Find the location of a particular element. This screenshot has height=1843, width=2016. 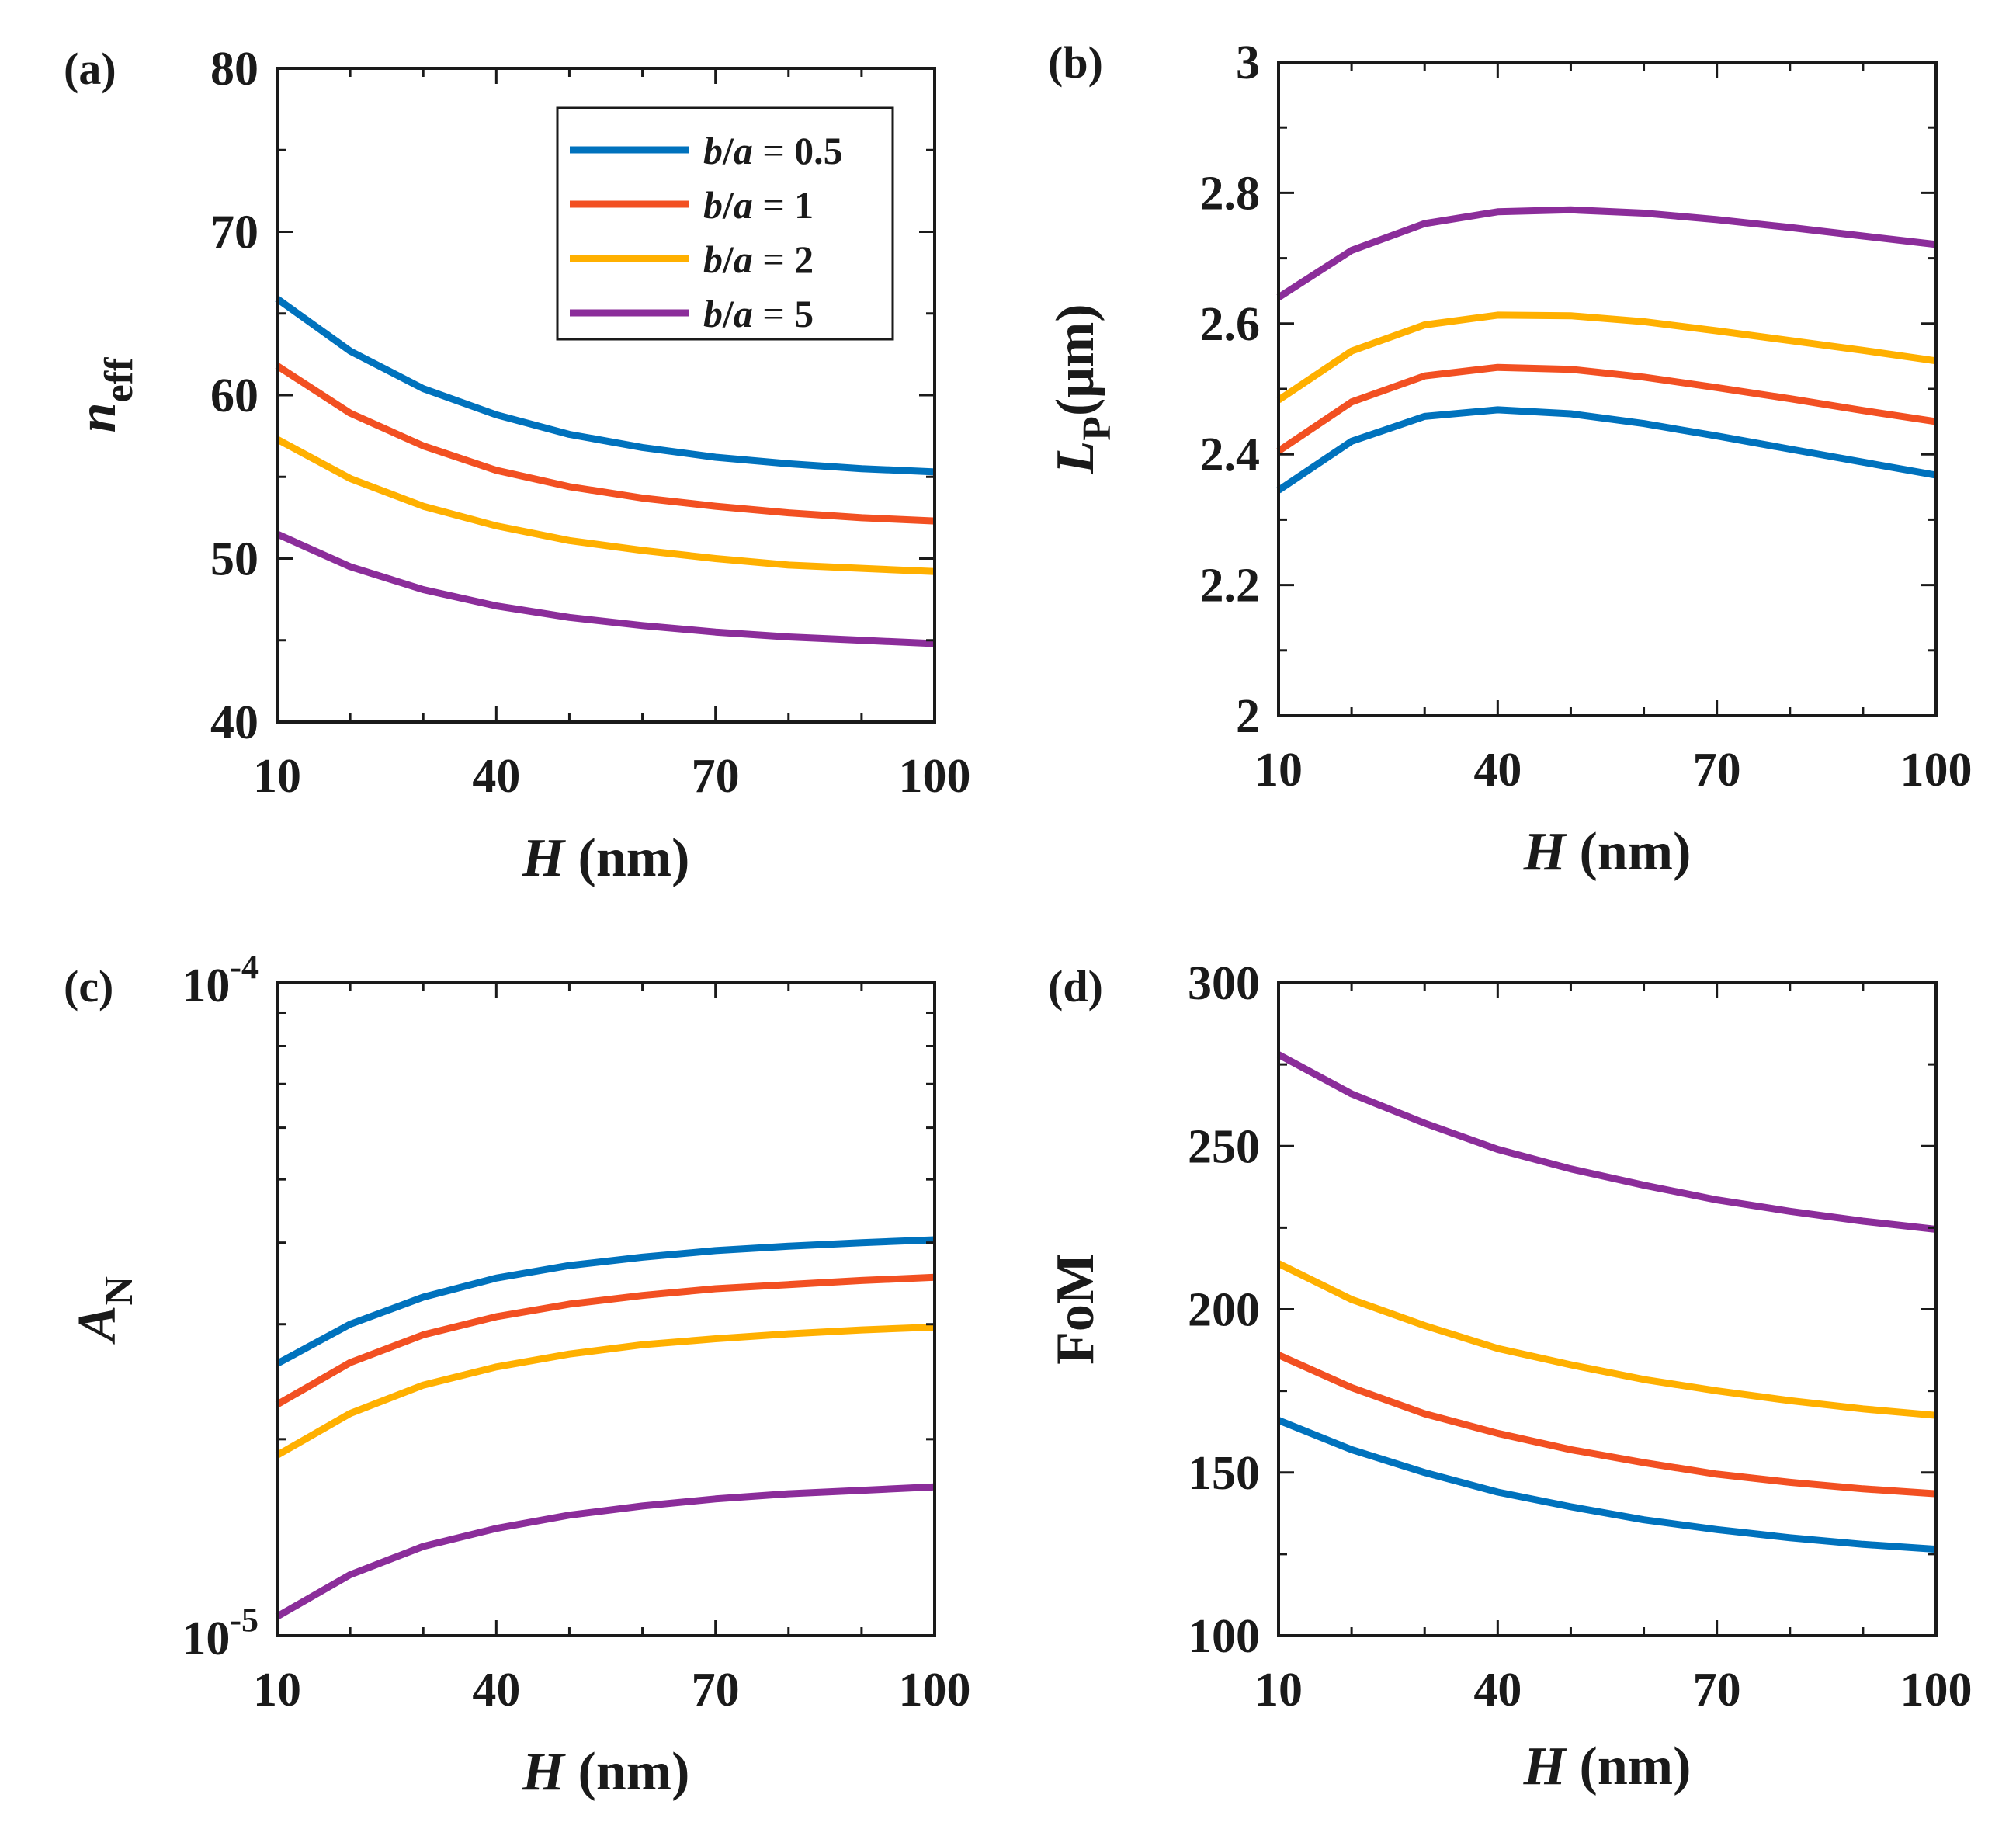

y-axis-title: neff is located at coordinates (104, 394).